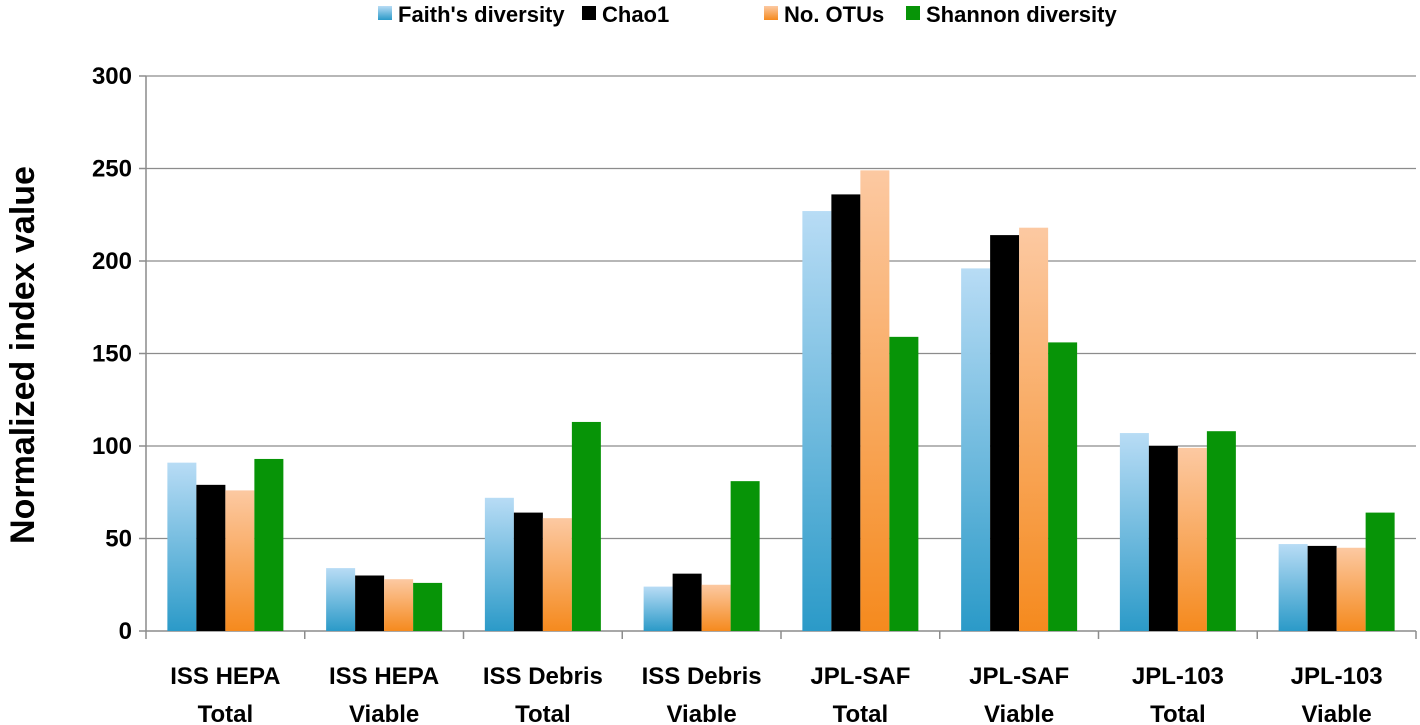 The height and width of the screenshot is (725, 1420). Describe the element at coordinates (125, 631) in the screenshot. I see `y-tick-label: 0` at that location.